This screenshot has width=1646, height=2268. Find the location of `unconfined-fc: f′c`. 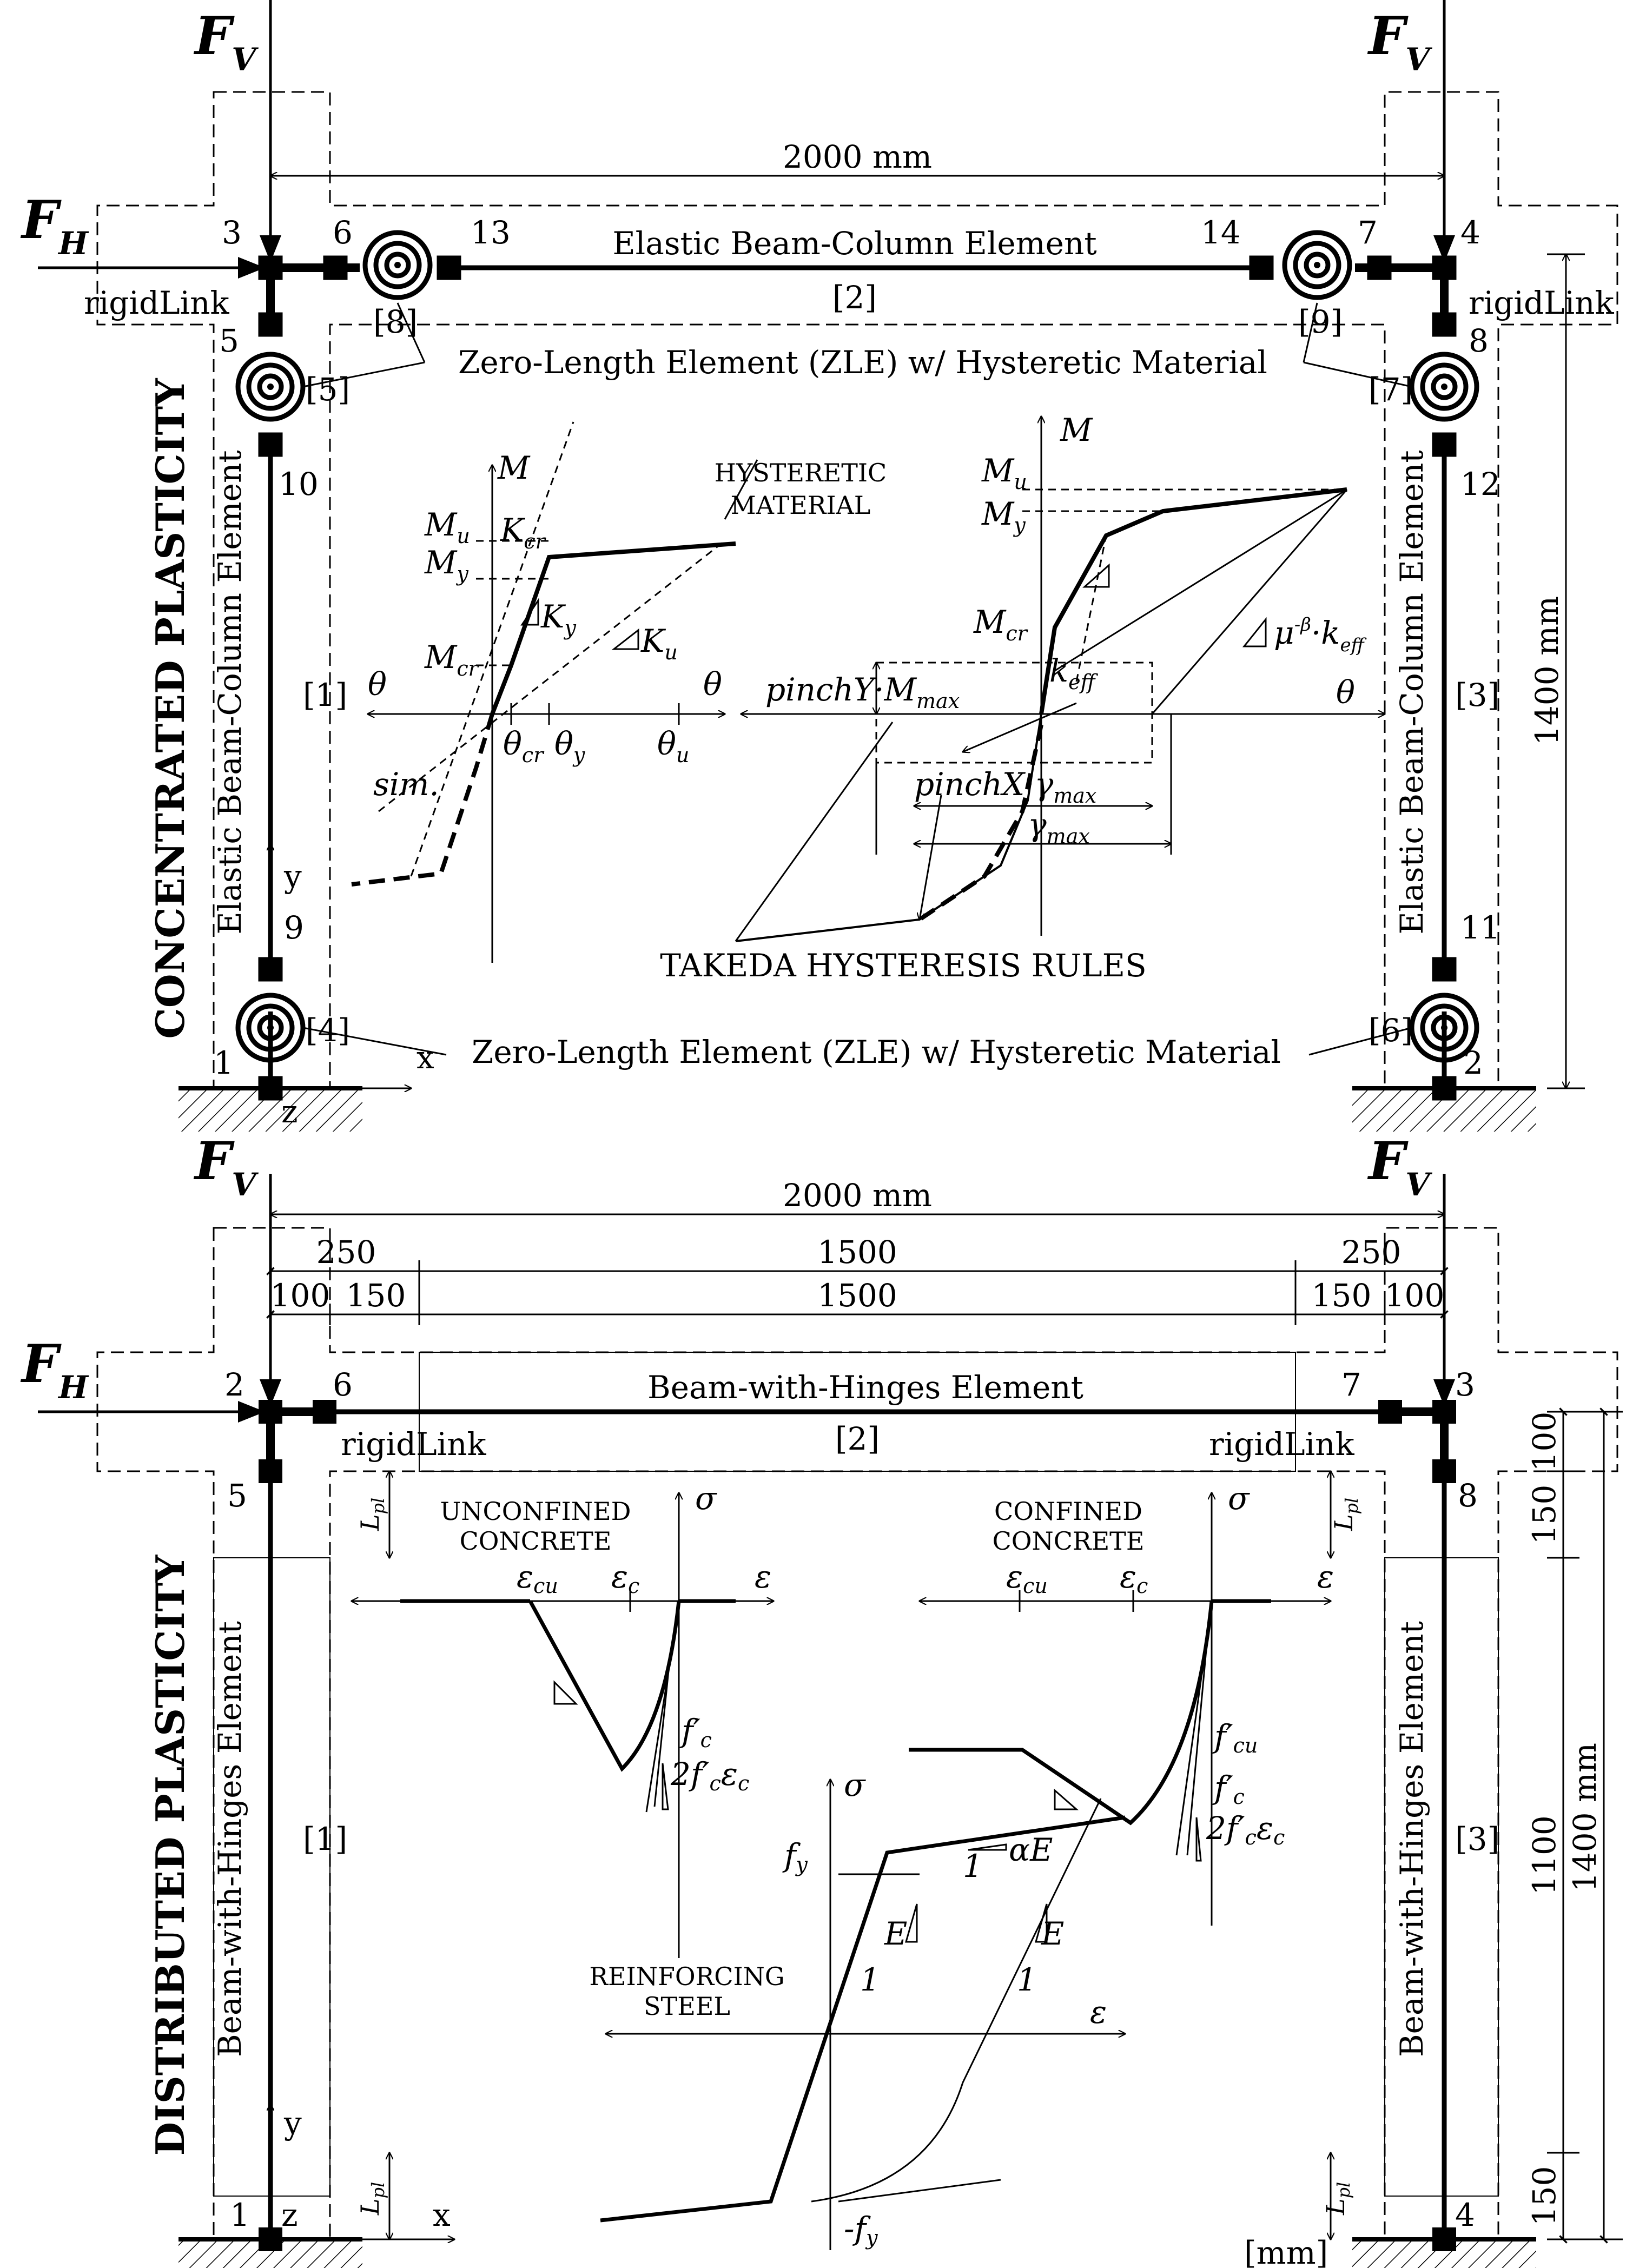

unconfined-fc: f′c is located at coordinates (695, 1732).